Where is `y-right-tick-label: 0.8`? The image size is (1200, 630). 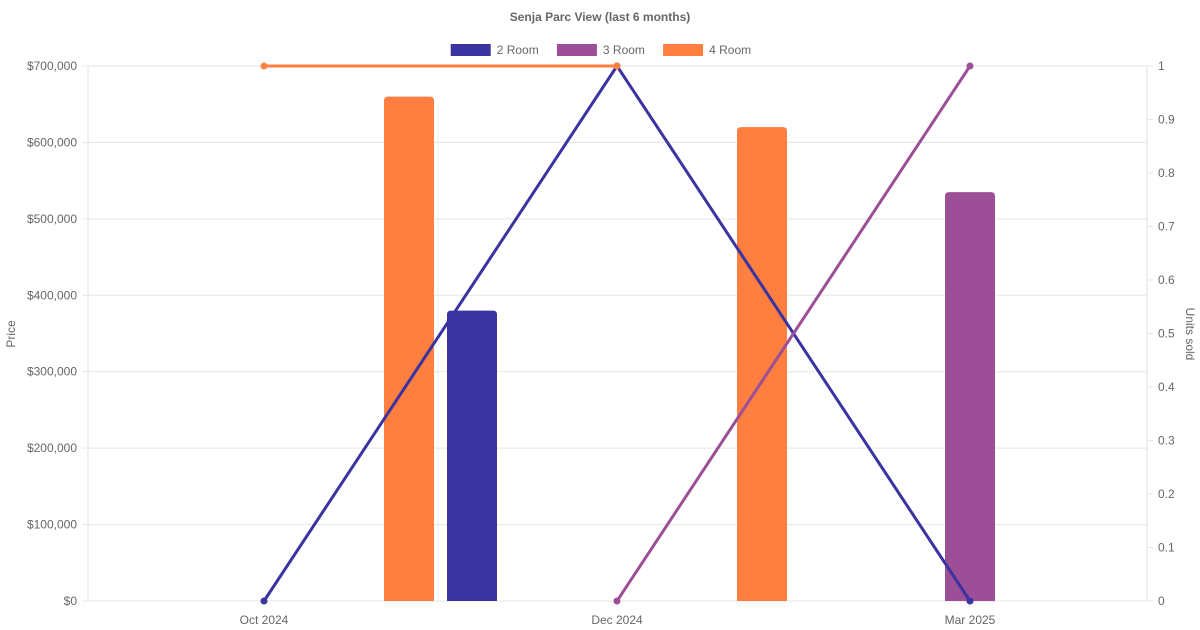
y-right-tick-label: 0.8 is located at coordinates (1166, 173).